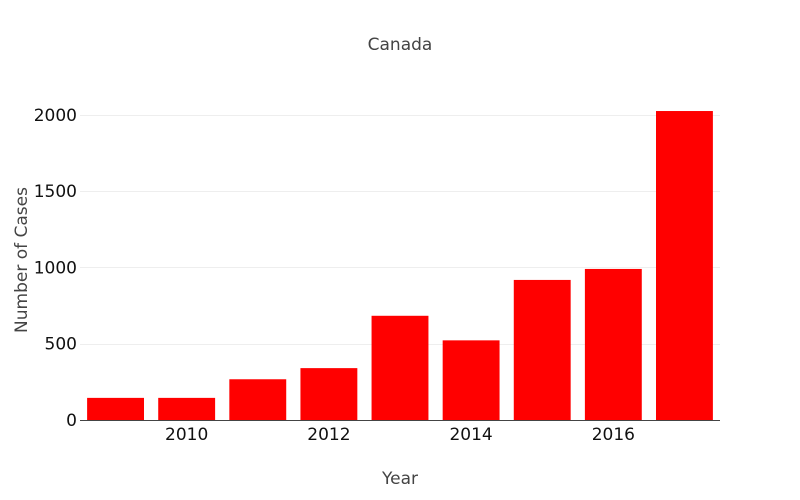 The height and width of the screenshot is (500, 800). What do you see at coordinates (400, 45) in the screenshot?
I see `chart-title: Canada` at bounding box center [400, 45].